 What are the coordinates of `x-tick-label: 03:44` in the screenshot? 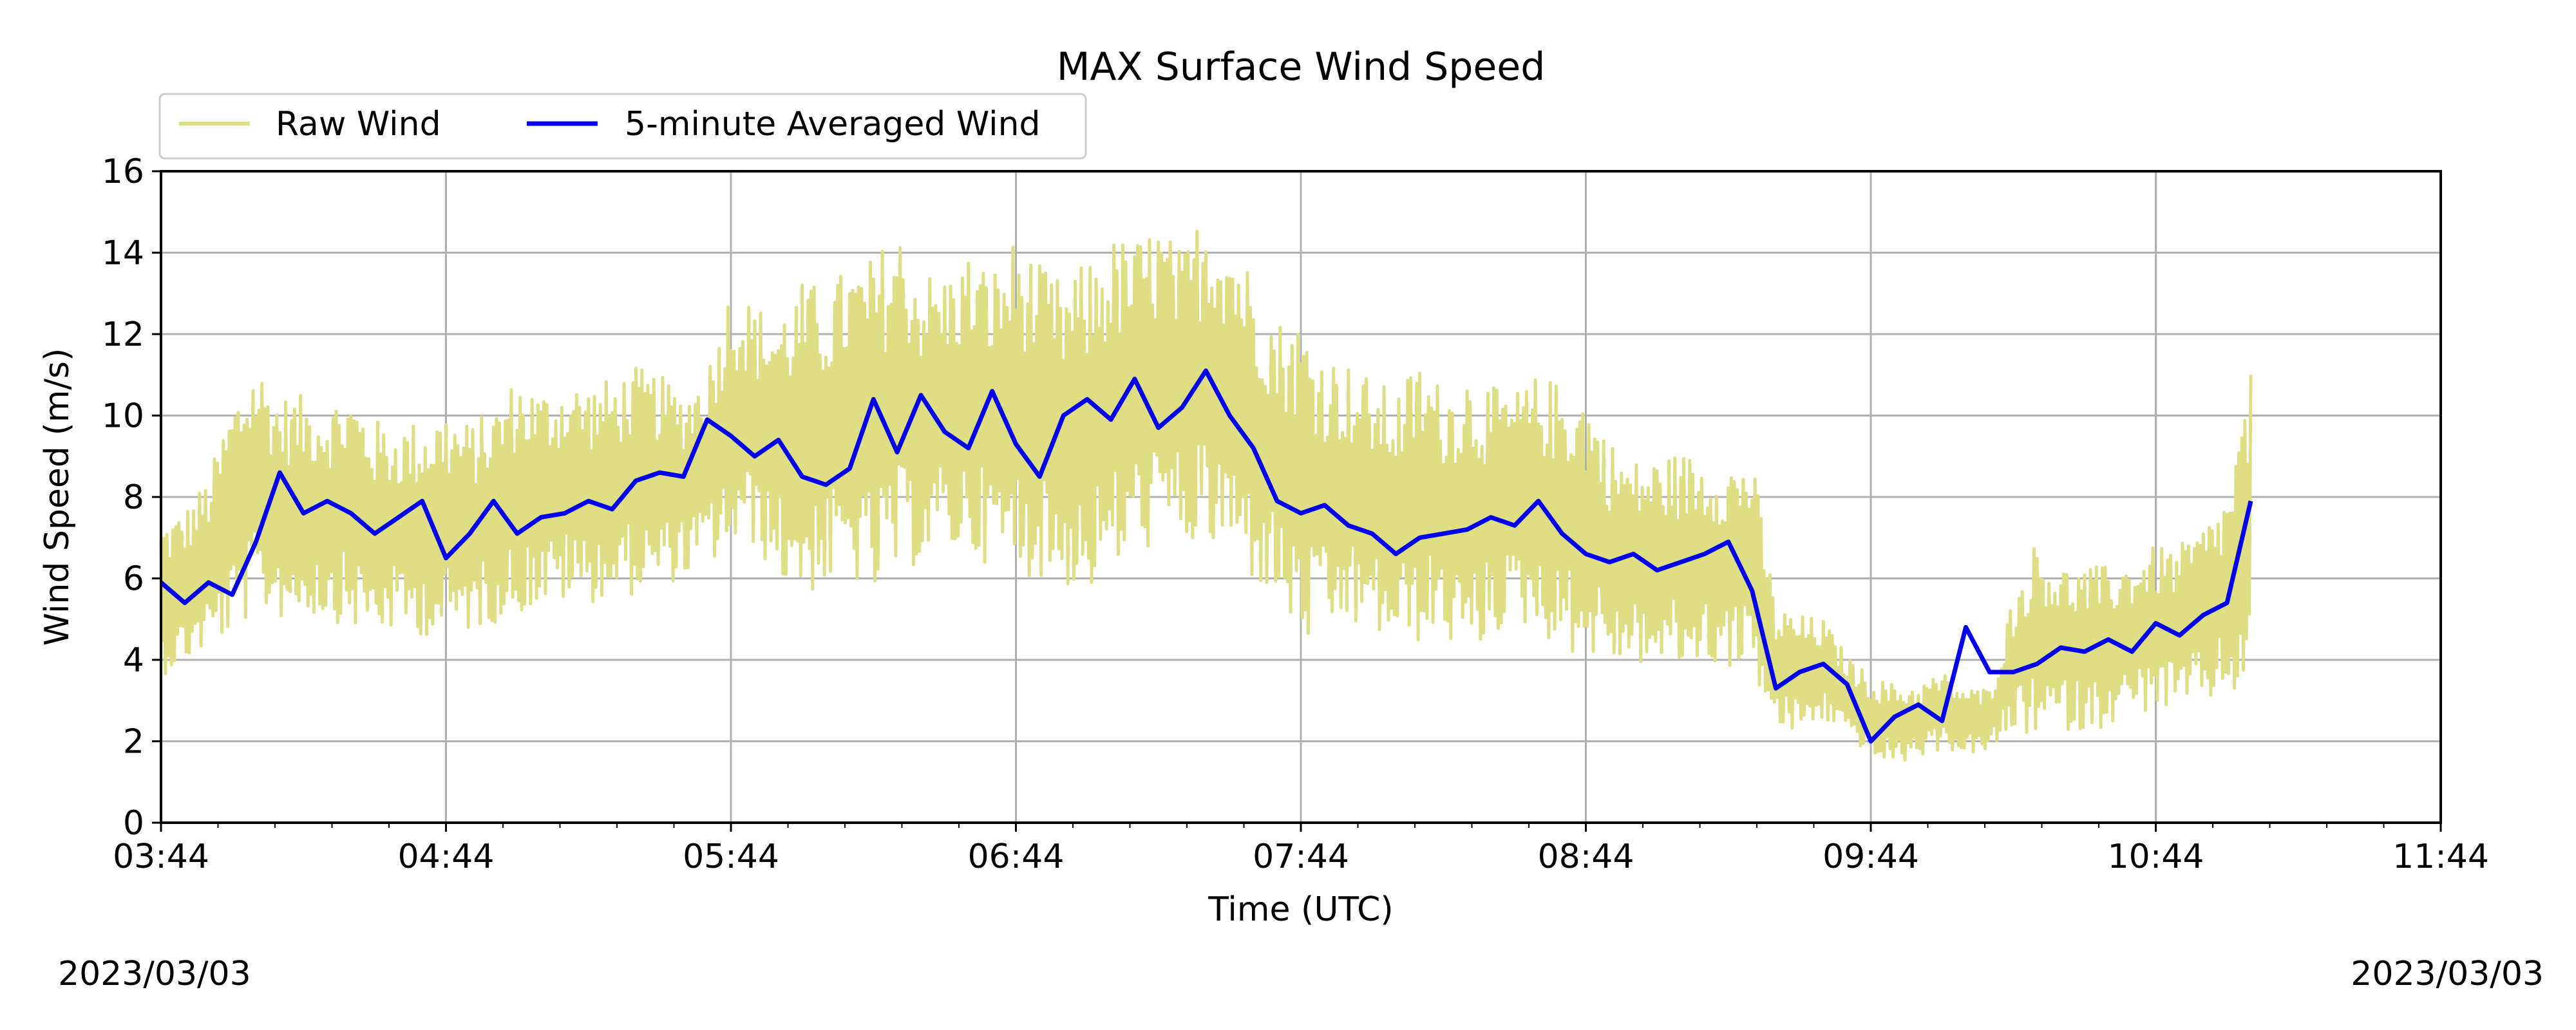 It's located at (161, 857).